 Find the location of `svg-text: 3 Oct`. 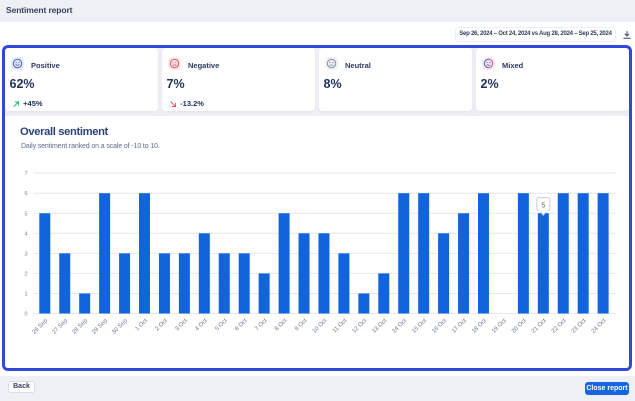

svg-text: 3 Oct is located at coordinates (181, 325).